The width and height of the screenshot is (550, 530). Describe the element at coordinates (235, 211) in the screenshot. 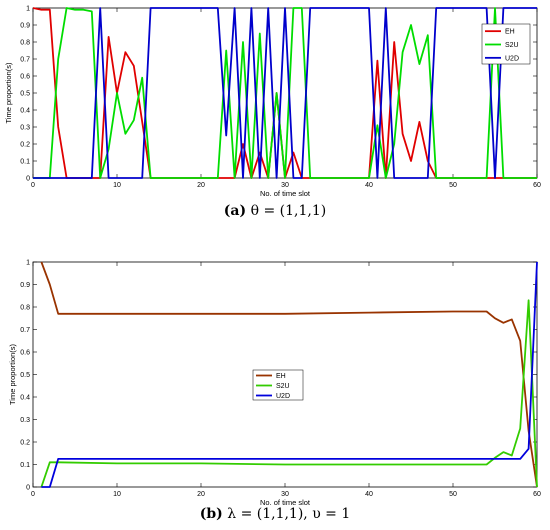

I see `caption-a-letter: (a)` at that location.